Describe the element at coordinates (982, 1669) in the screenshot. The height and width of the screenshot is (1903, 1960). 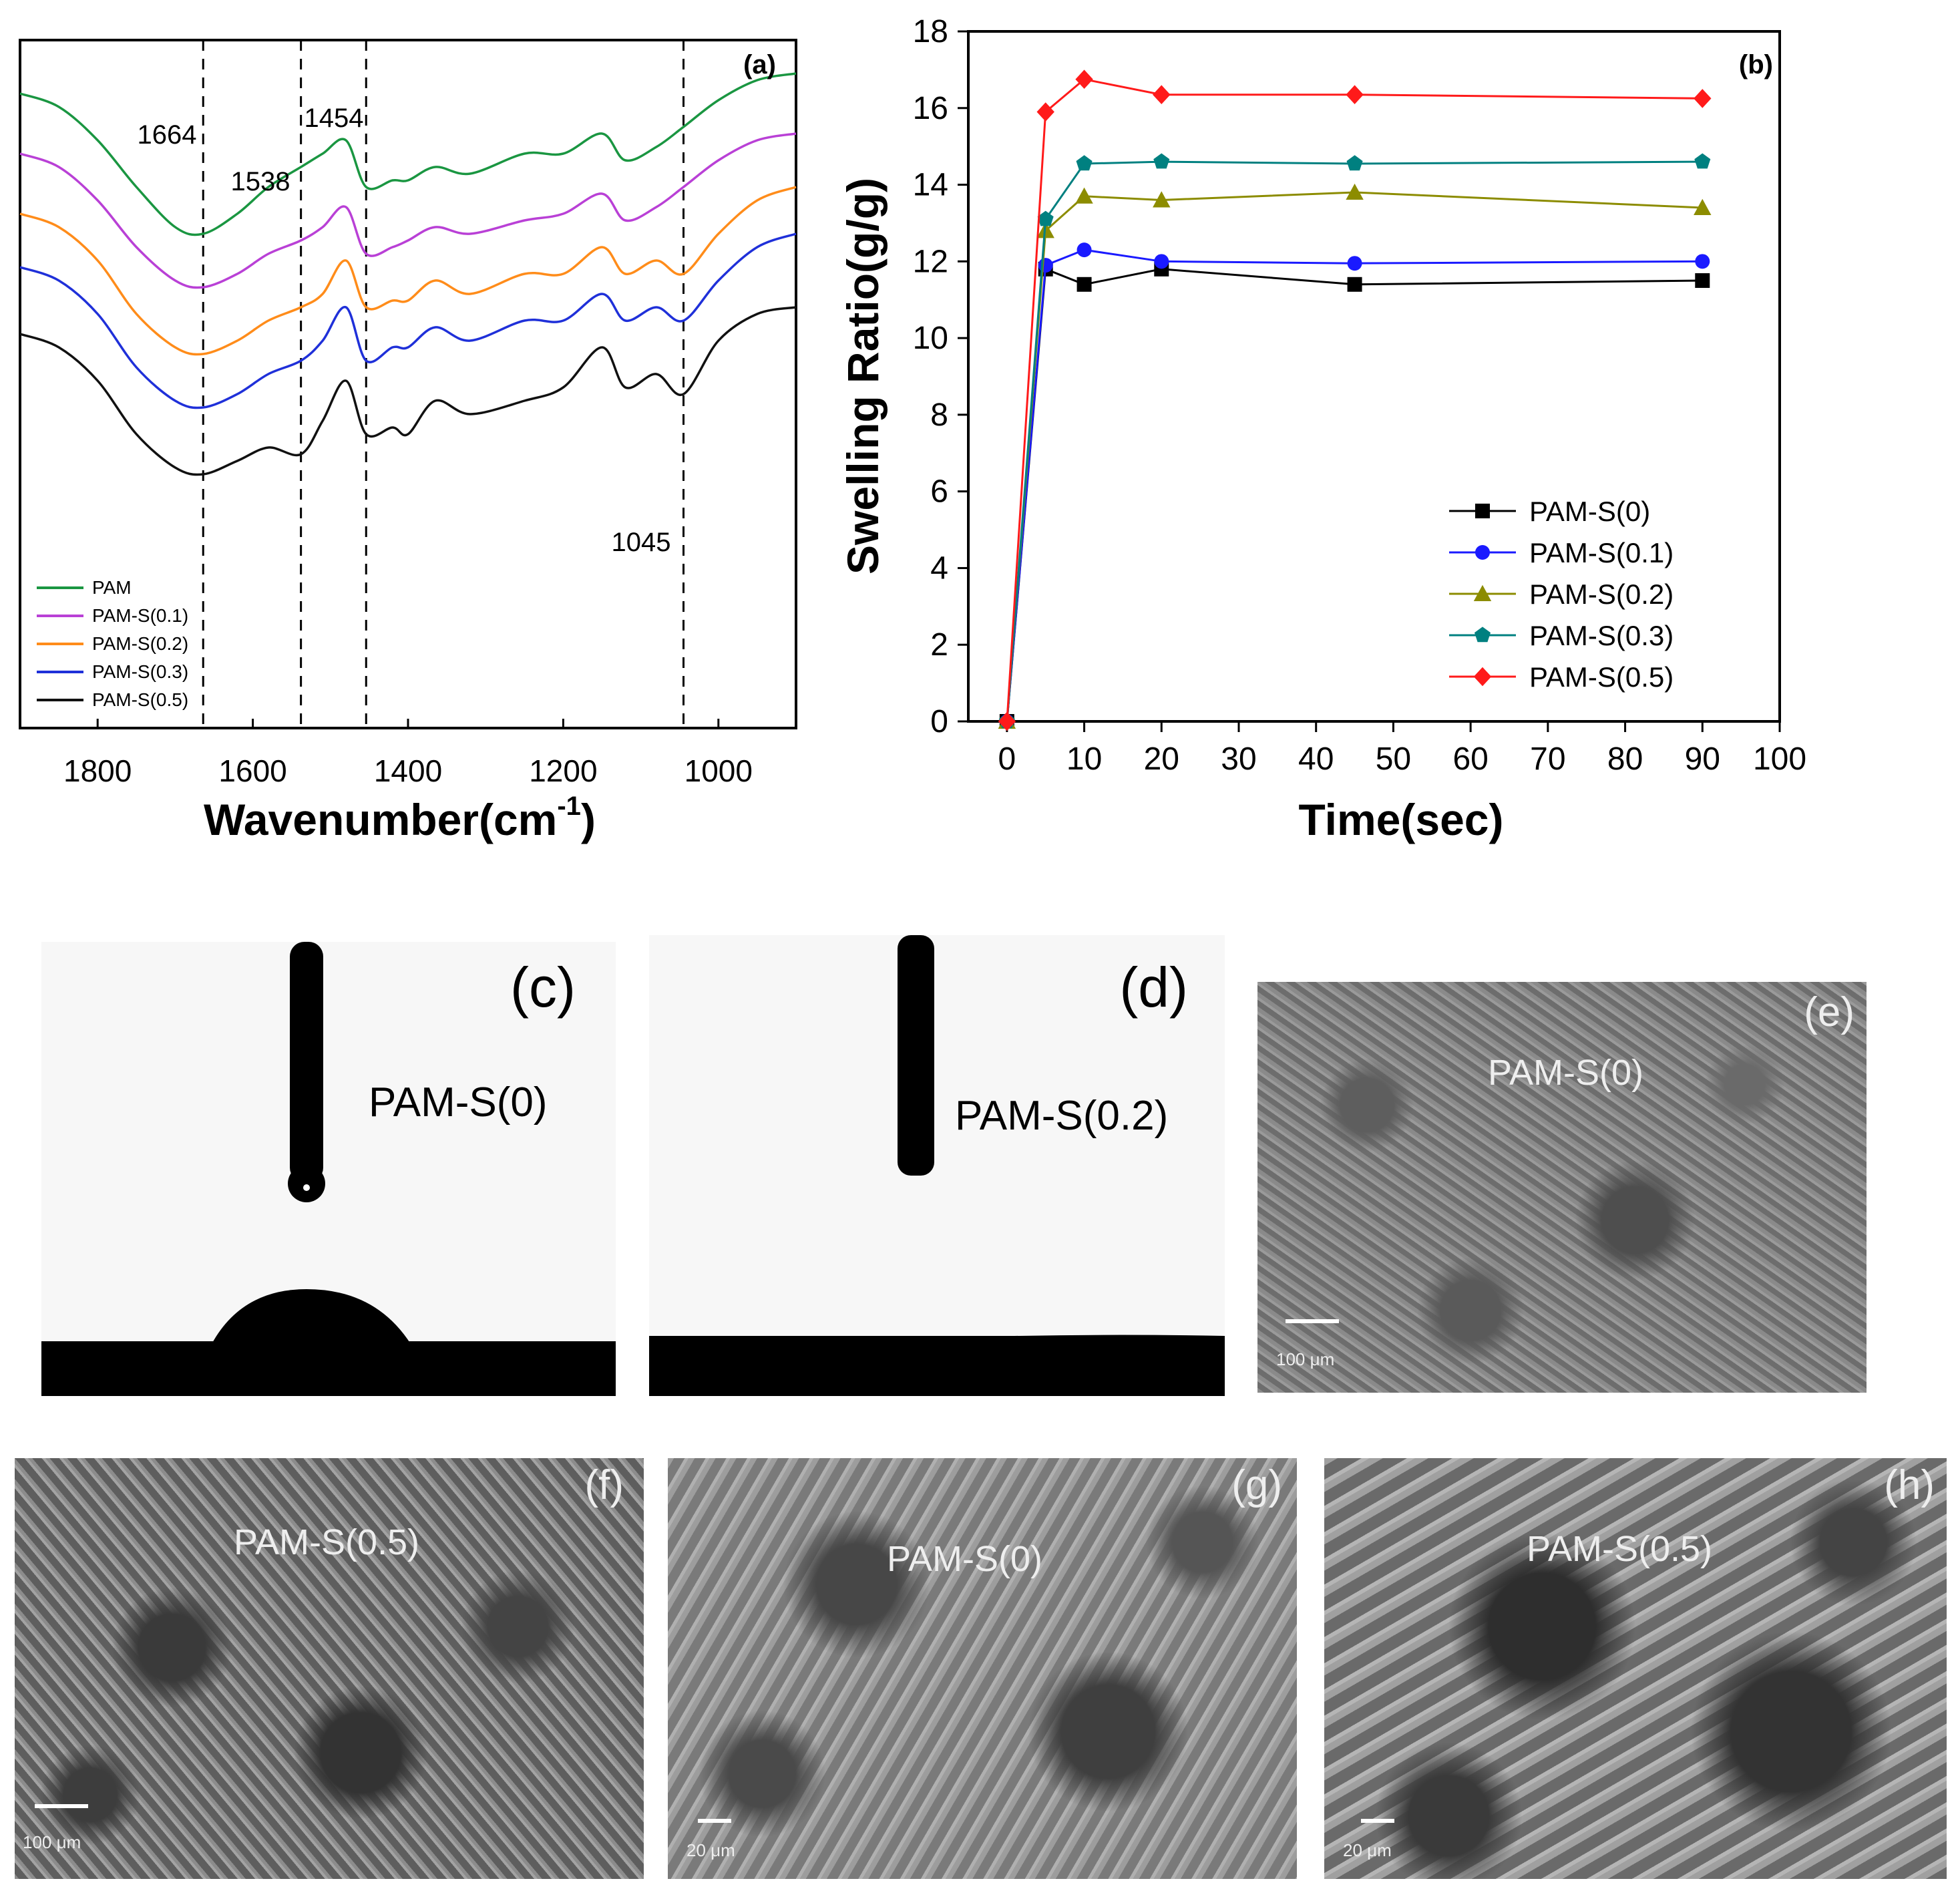
I see `sem-photo-g: (g) PAM-S(0) 20 μm` at that location.